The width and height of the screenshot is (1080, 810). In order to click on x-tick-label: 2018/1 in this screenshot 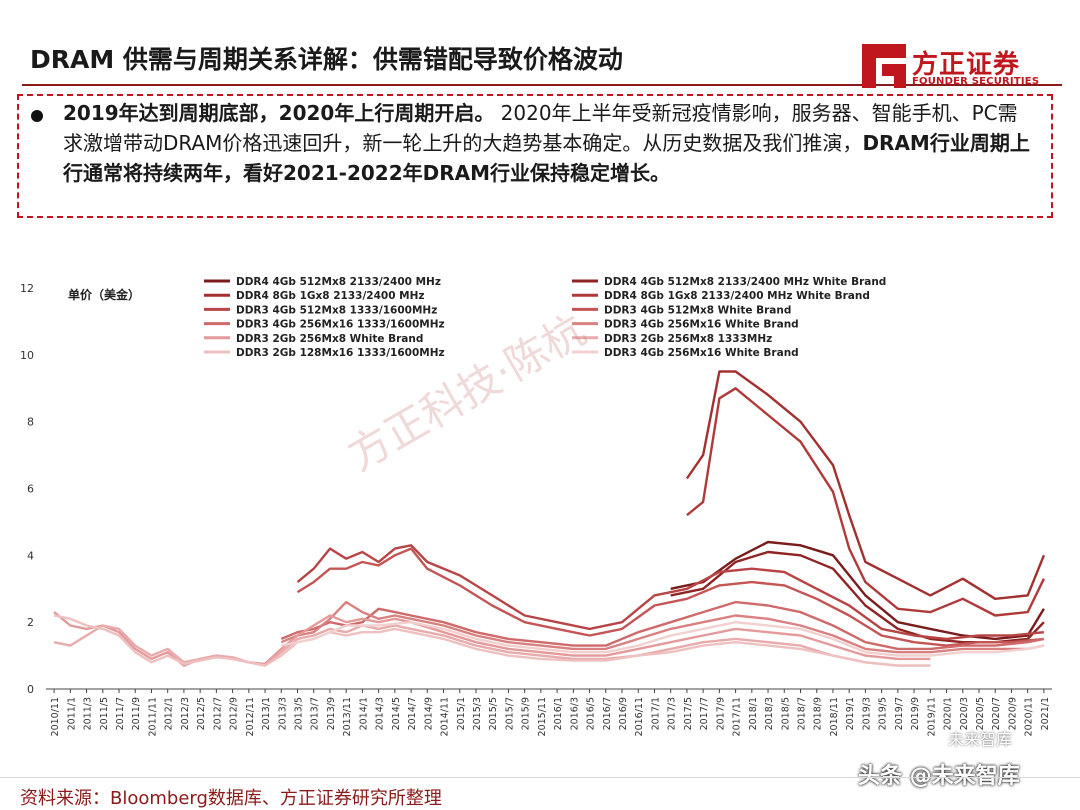, I will do `click(753, 713)`.